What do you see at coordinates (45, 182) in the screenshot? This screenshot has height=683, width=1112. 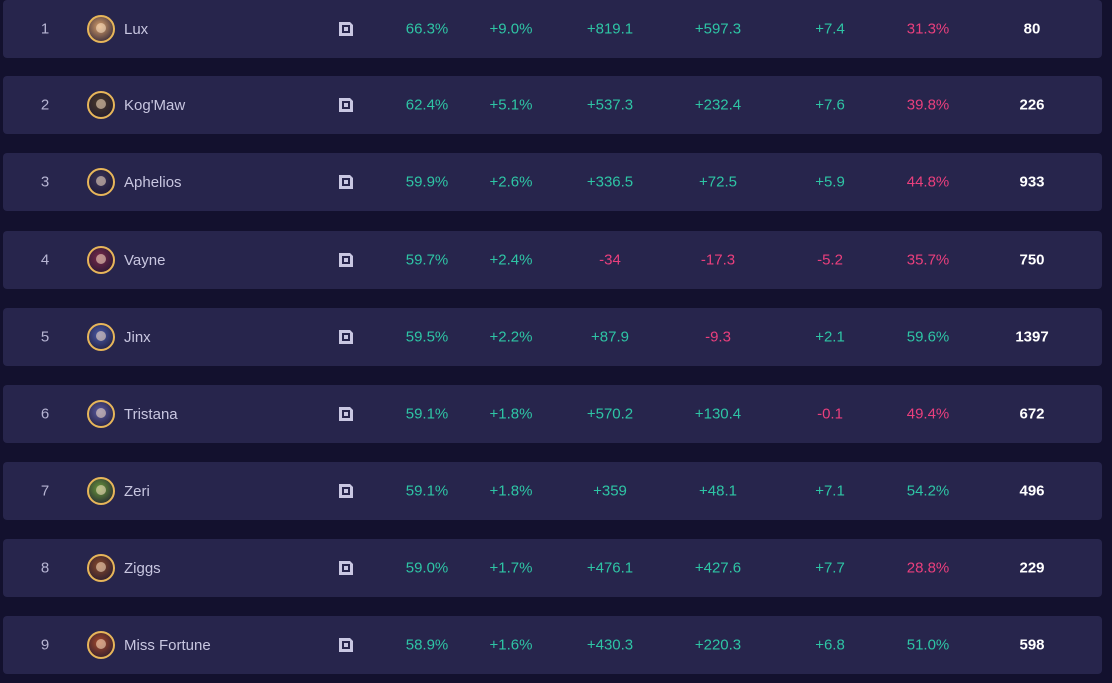 I see `rank-number: 3` at bounding box center [45, 182].